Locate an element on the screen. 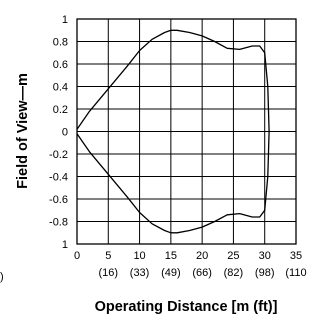 This screenshot has height=322, width=323. x-tick-sublabel: (82) is located at coordinates (234, 273).